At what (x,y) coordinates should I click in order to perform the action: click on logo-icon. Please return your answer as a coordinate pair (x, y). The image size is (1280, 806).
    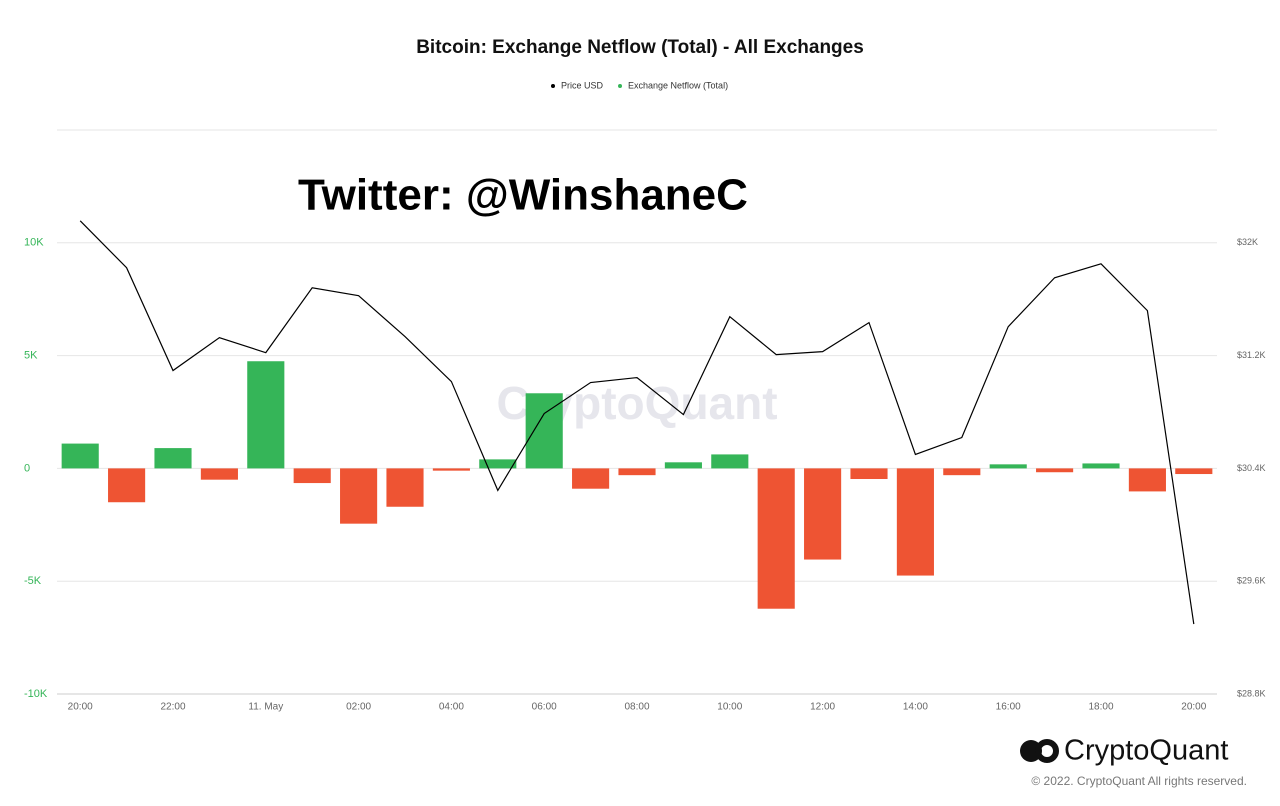
    Looking at the image, I should click on (1047, 751).